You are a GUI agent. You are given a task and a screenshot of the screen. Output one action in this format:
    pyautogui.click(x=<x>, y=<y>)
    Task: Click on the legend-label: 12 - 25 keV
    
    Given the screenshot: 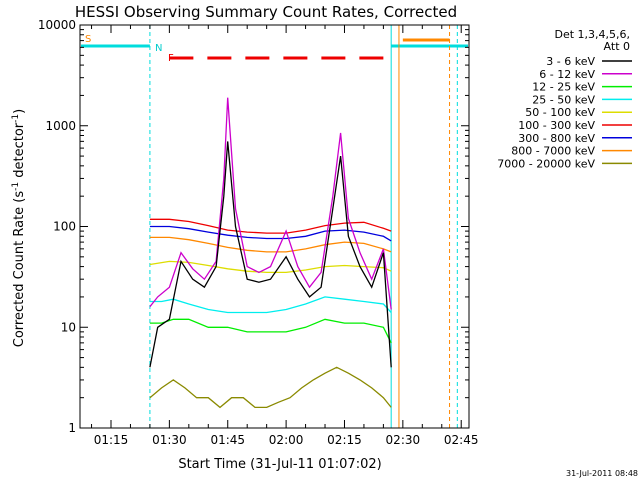 What is the action you would take?
    pyautogui.click(x=563, y=87)
    